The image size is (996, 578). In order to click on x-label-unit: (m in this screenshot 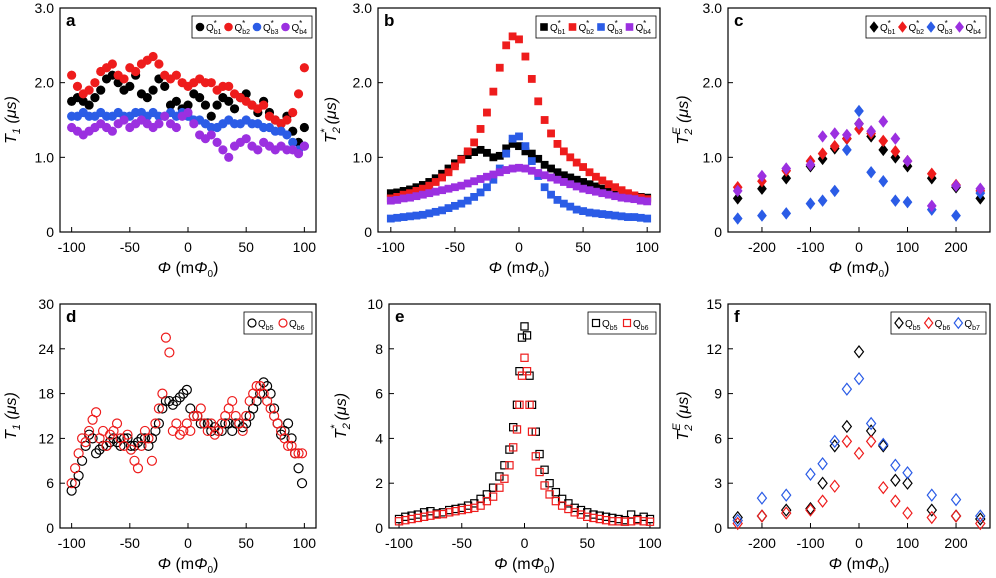, I will do `click(182, 268)`.